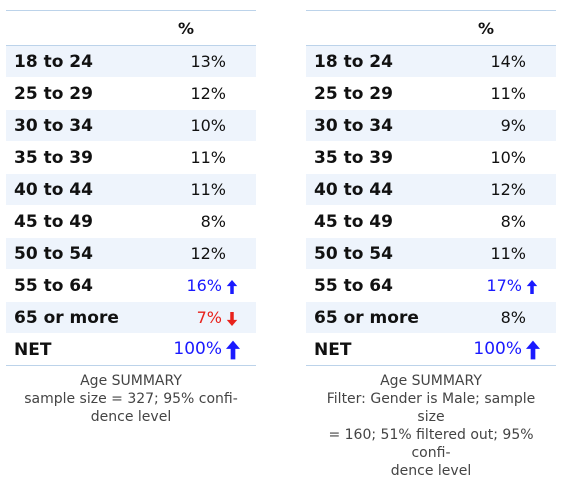 The height and width of the screenshot is (480, 570). I want to click on row-value-cell: 13%, so click(194, 61).